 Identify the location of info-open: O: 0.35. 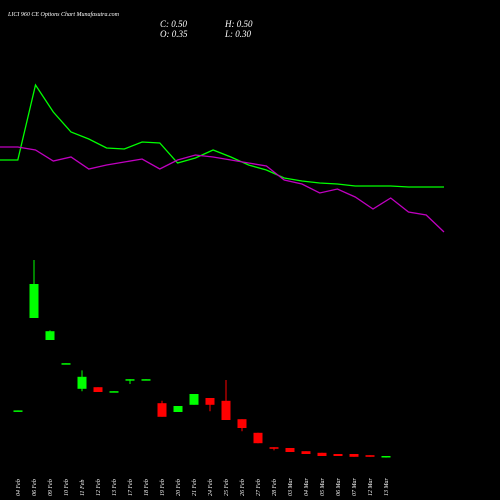
(174, 34).